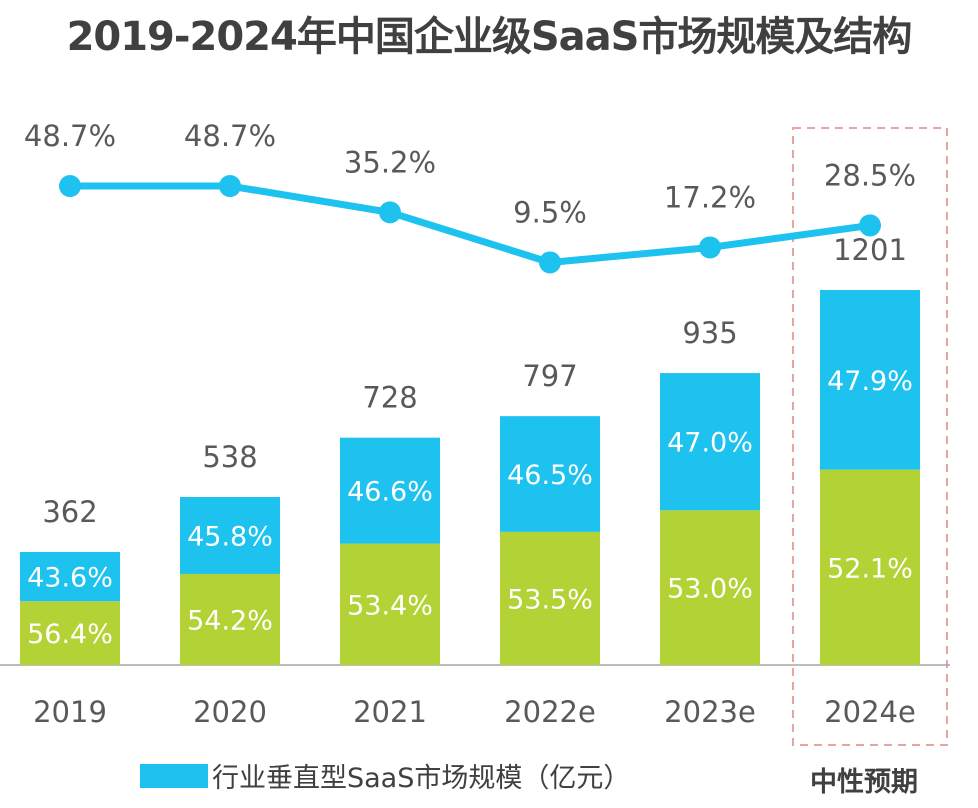  I want to click on chart-title: 2019-2024年中国企业级SaaS市场规模及结构, so click(489, 37).